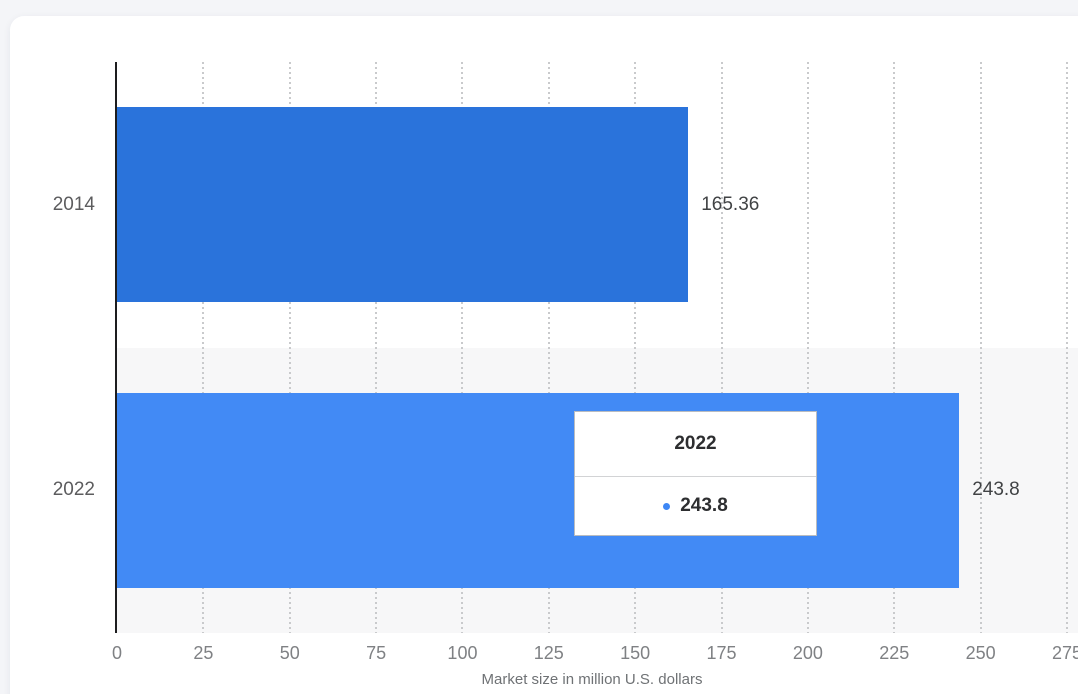 Image resolution: width=1078 pixels, height=694 pixels. What do you see at coordinates (695, 444) in the screenshot?
I see `tooltip-title: 2022` at bounding box center [695, 444].